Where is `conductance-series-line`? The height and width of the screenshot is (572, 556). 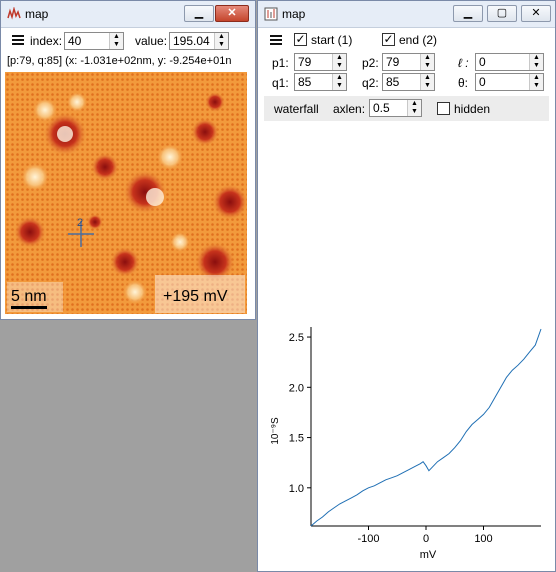 conductance-series-line is located at coordinates (426, 427).